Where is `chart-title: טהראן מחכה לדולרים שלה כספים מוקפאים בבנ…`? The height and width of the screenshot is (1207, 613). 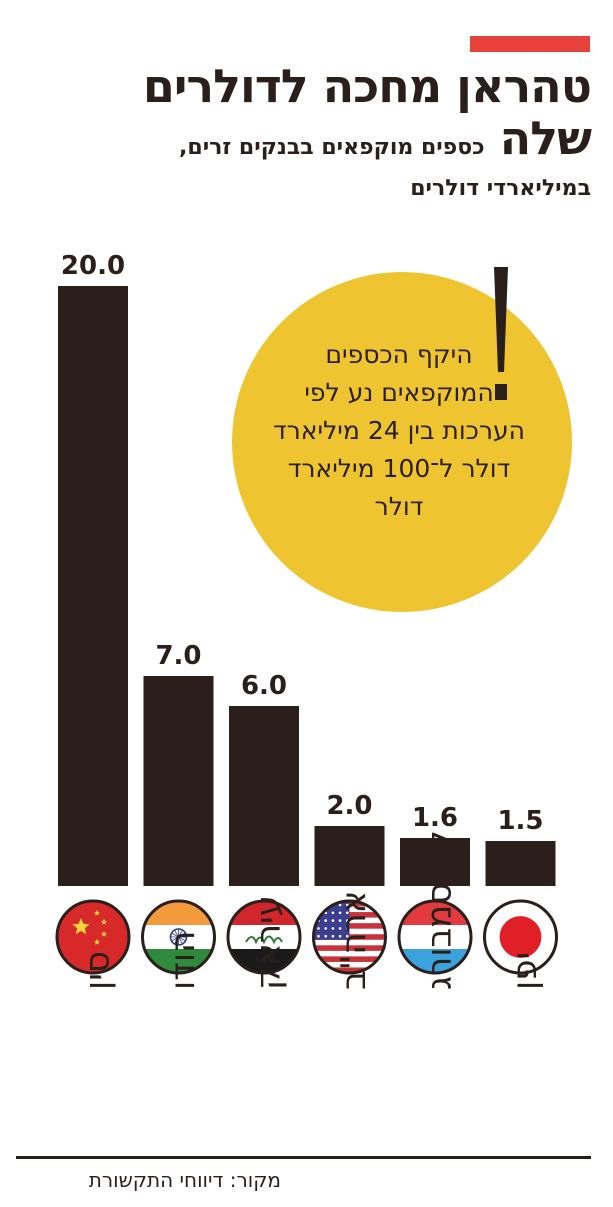 chart-title: טהראן מחכה לדולרים שלה כספים מוקפאים בבנ… is located at coordinates (367, 131).